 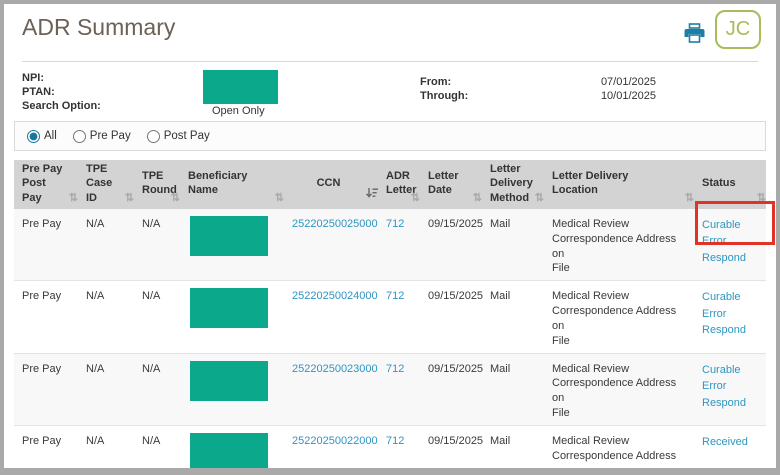 I want to click on column-label: Letter Date, so click(x=443, y=183).